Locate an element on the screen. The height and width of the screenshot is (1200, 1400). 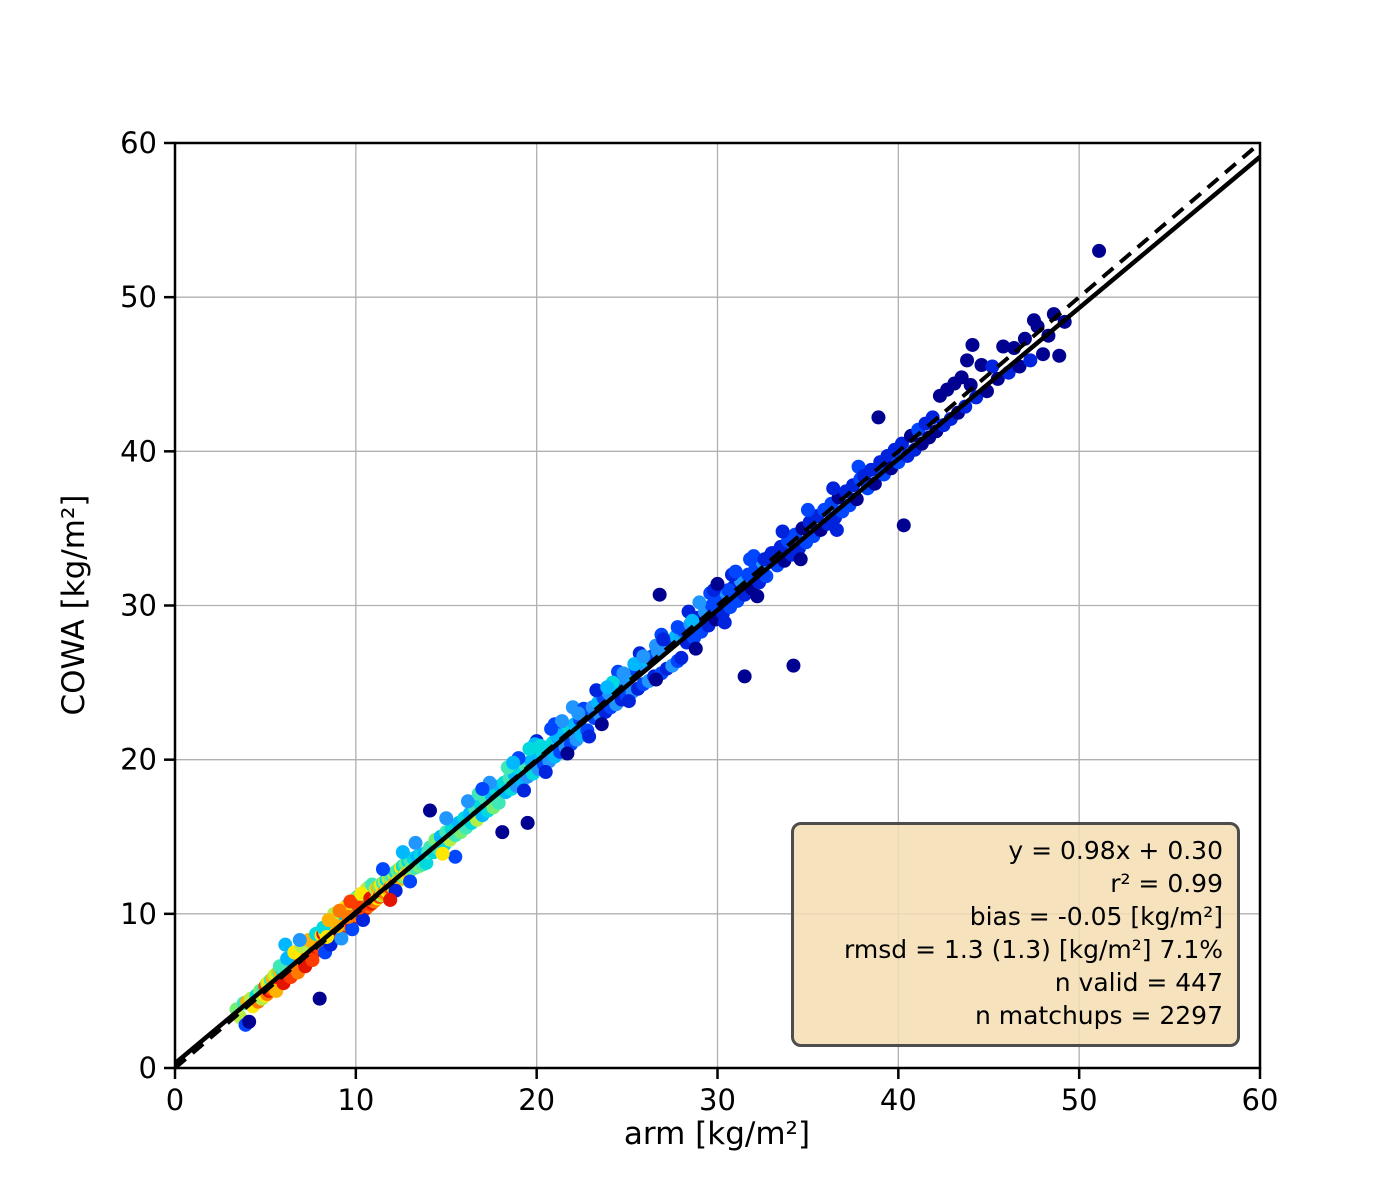
y-tick-label: 10 is located at coordinates (138, 914).